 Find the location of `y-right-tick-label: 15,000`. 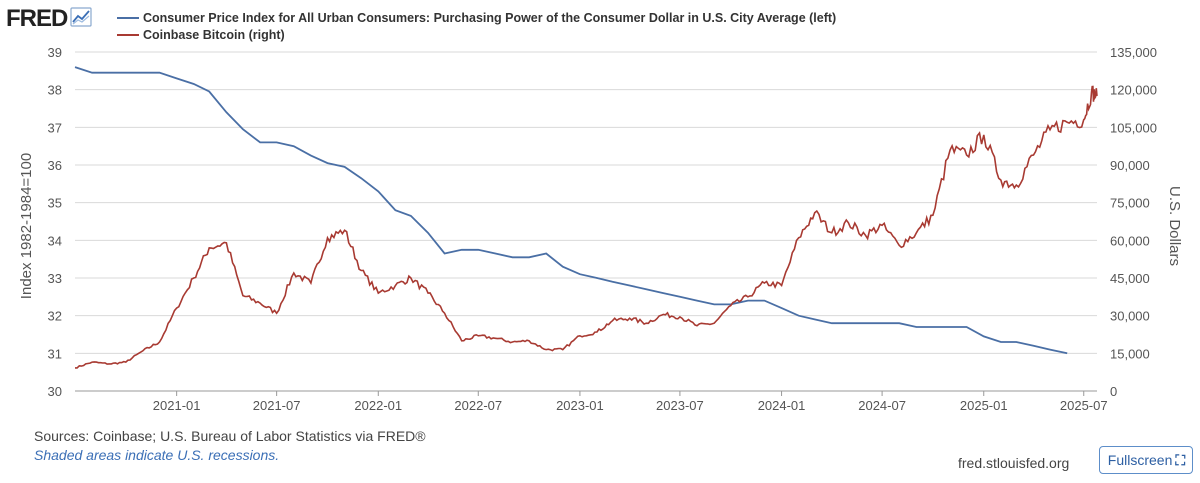

y-right-tick-label: 15,000 is located at coordinates (1130, 353).